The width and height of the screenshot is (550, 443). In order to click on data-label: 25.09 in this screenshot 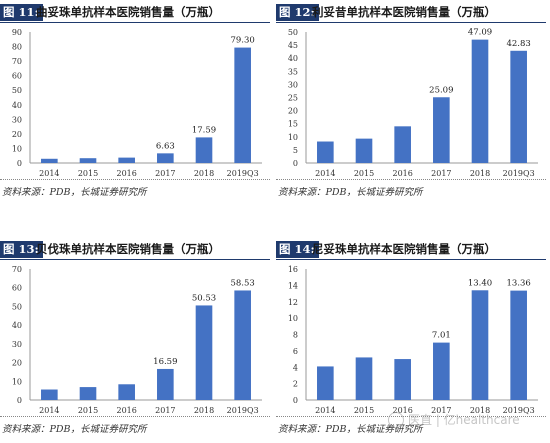, I will do `click(441, 90)`.